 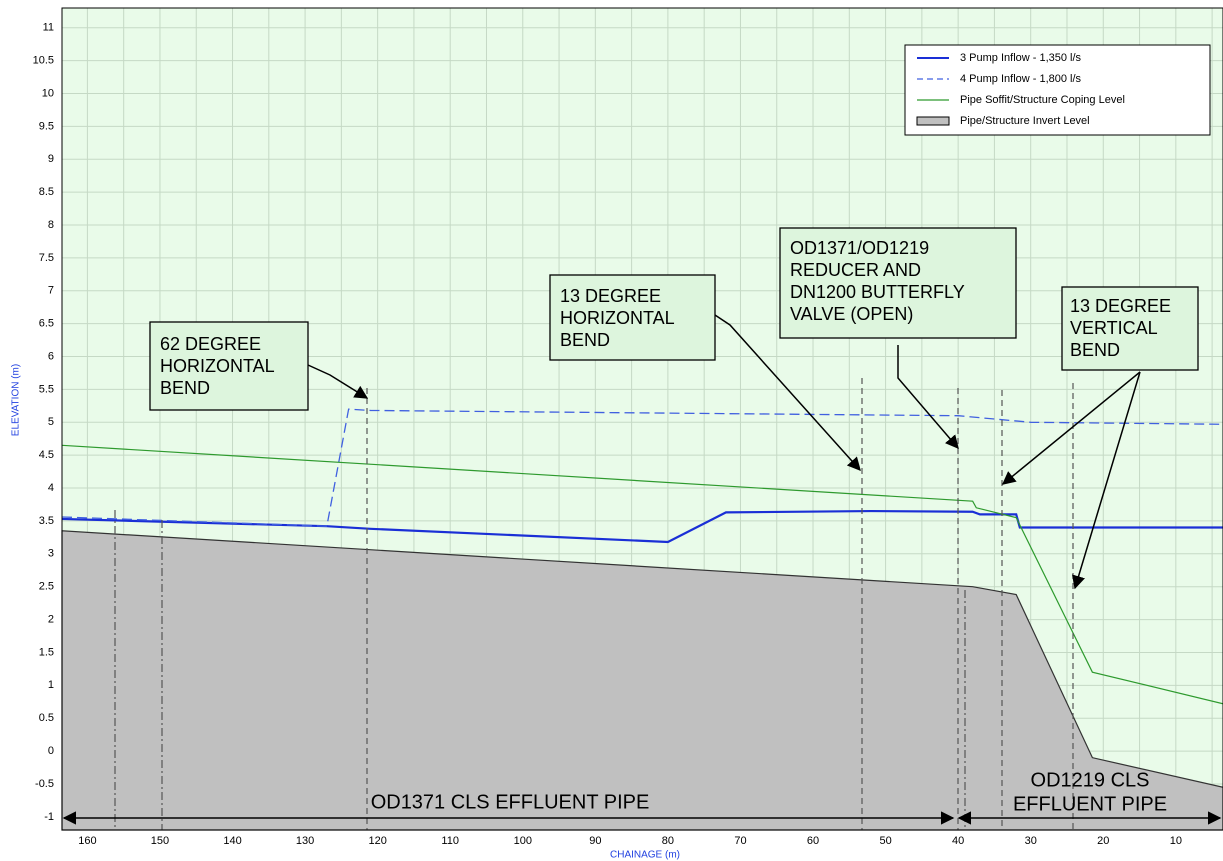 What do you see at coordinates (740, 841) in the screenshot?
I see `x-tick-label: 70` at bounding box center [740, 841].